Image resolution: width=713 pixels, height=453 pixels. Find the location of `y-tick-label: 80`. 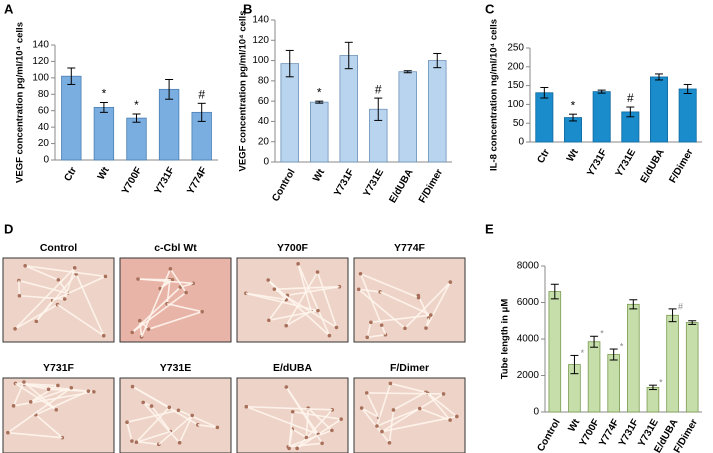

y-tick-label: 80 is located at coordinates (44, 94).